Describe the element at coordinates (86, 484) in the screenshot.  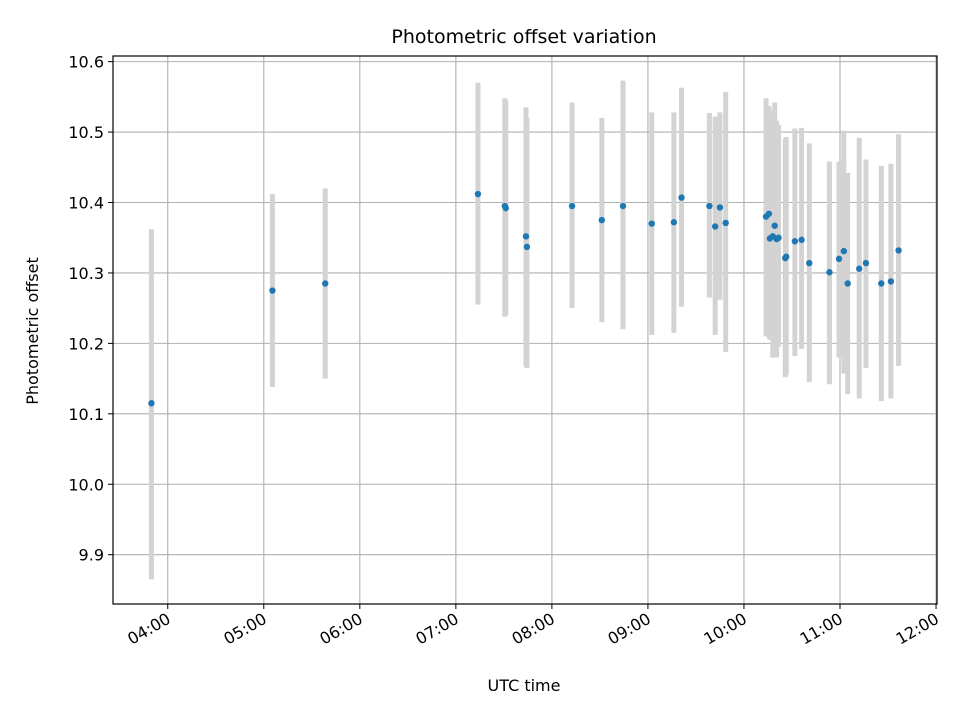
I see `y-tick-label-1: 10.0` at that location.